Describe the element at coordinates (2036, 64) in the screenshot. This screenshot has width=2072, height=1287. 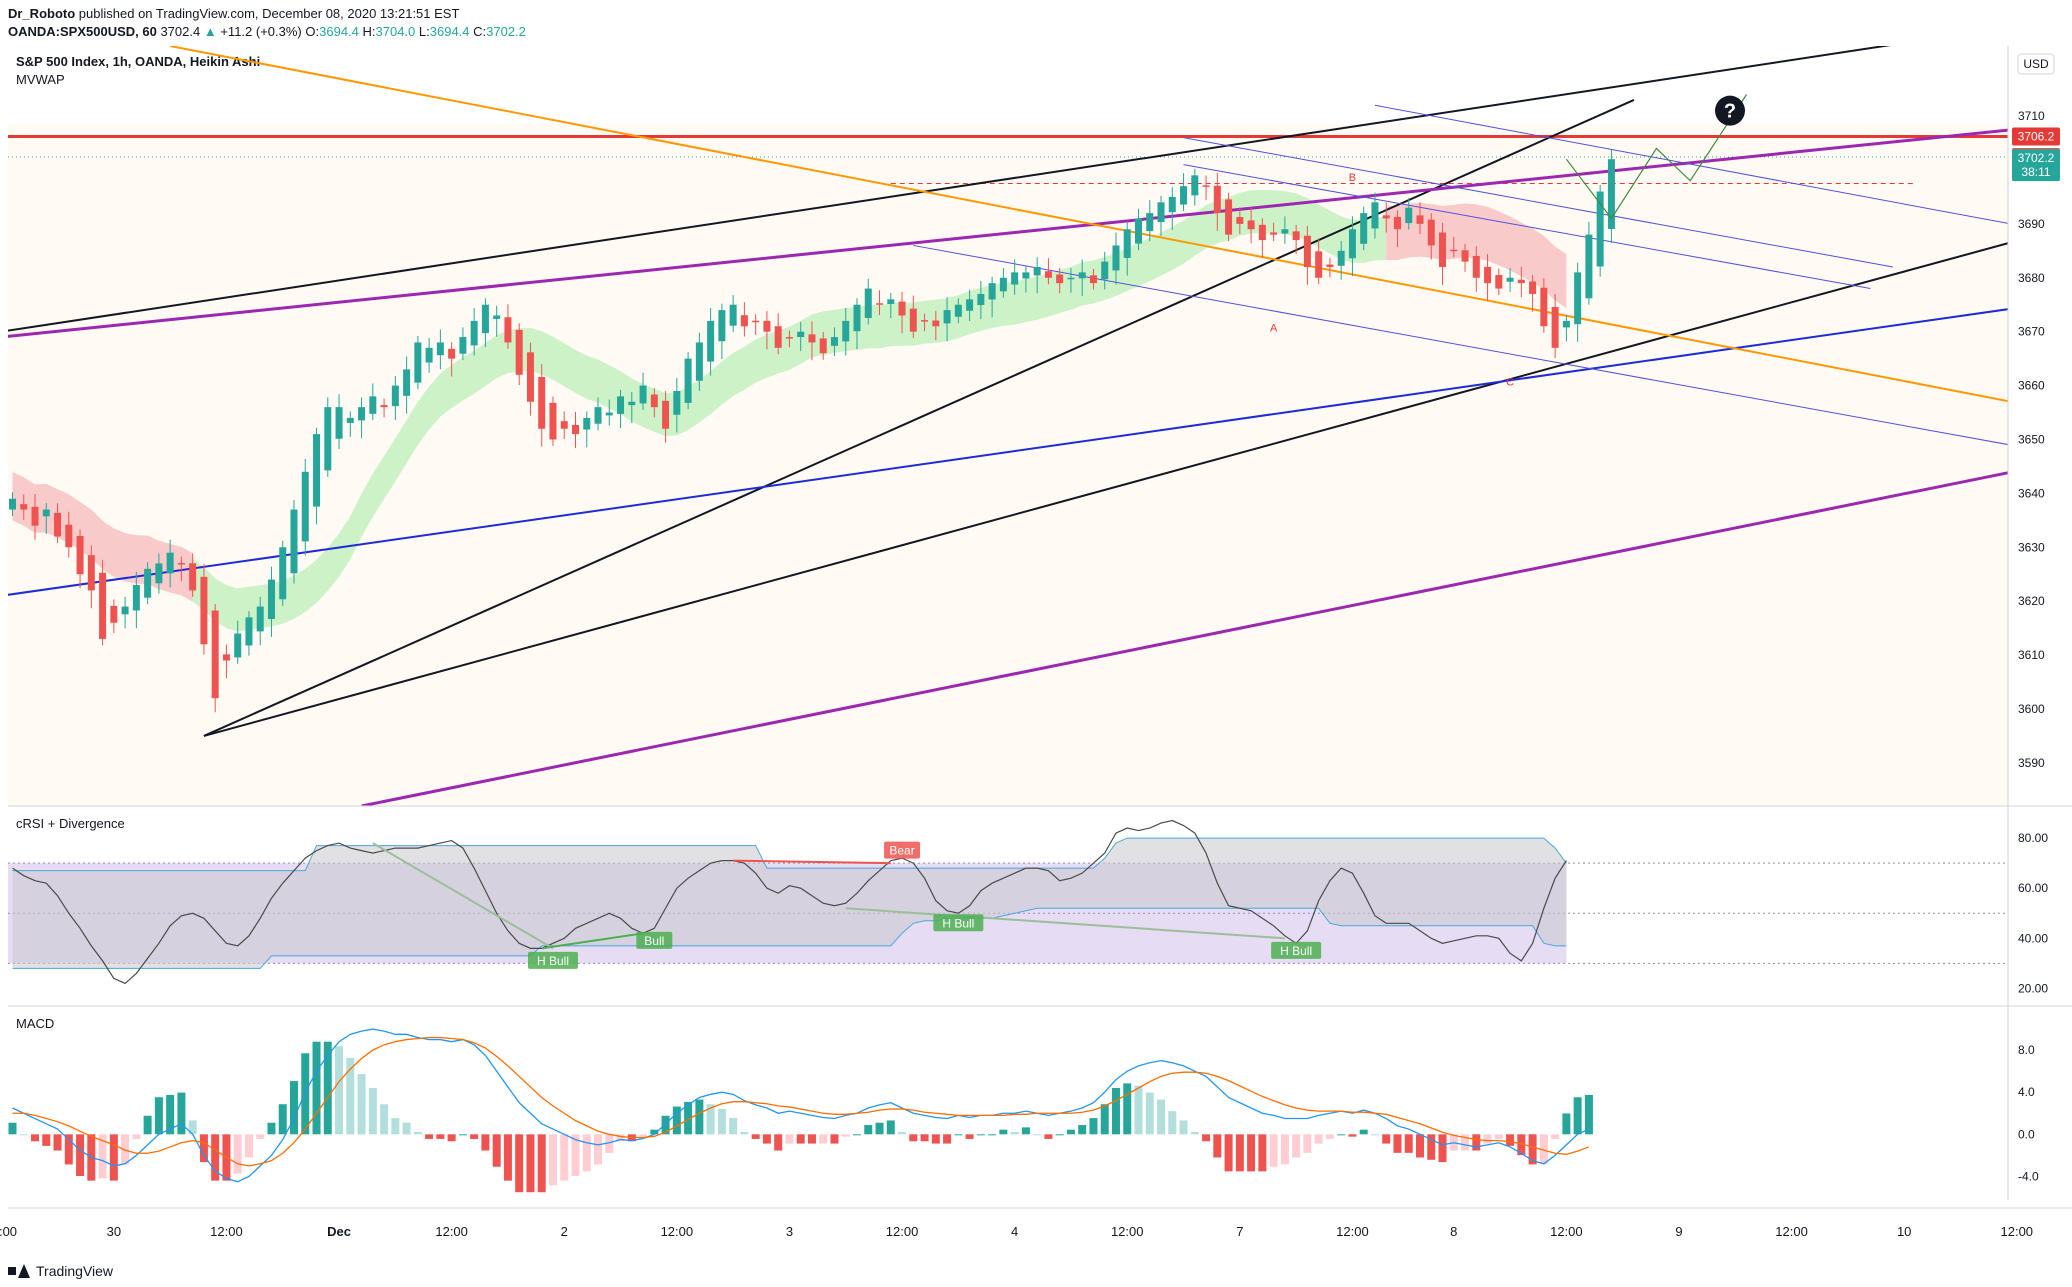
I see `currency-badge: USD` at that location.